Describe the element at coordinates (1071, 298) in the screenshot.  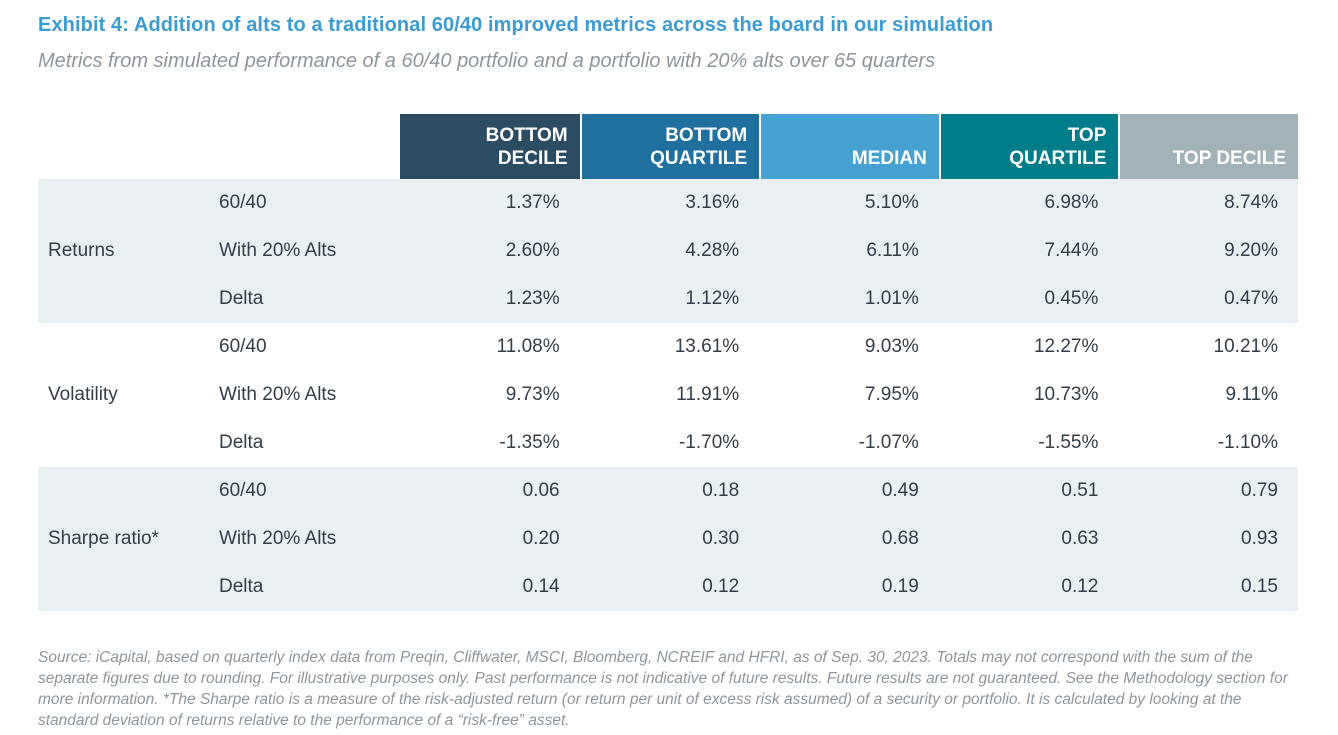
I see `value-cell: 0.45%` at that location.